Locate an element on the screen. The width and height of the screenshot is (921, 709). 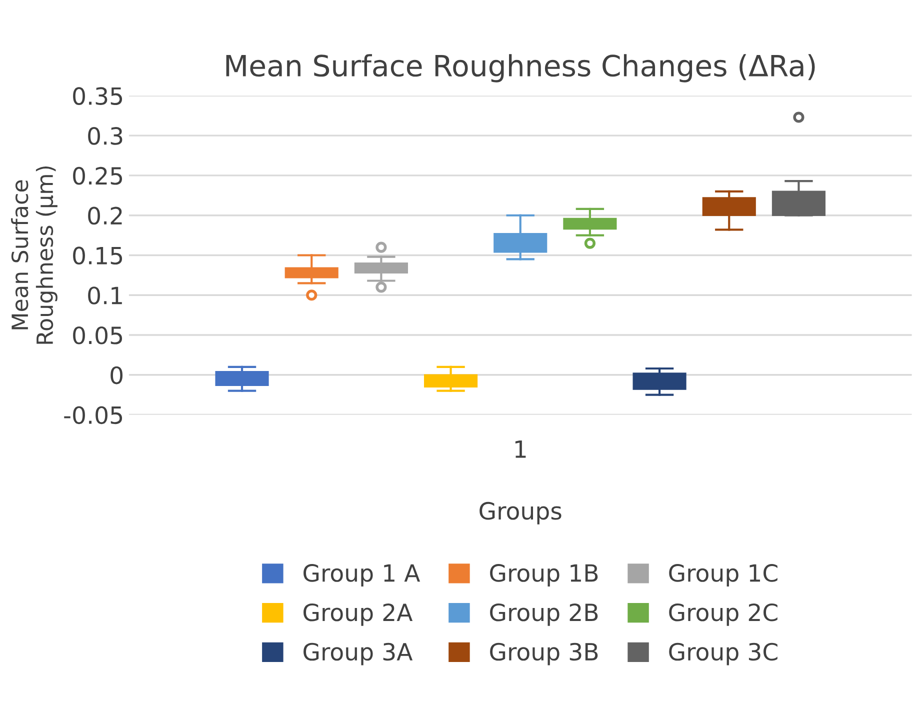
legend-label: Group 3C is located at coordinates (723, 654).